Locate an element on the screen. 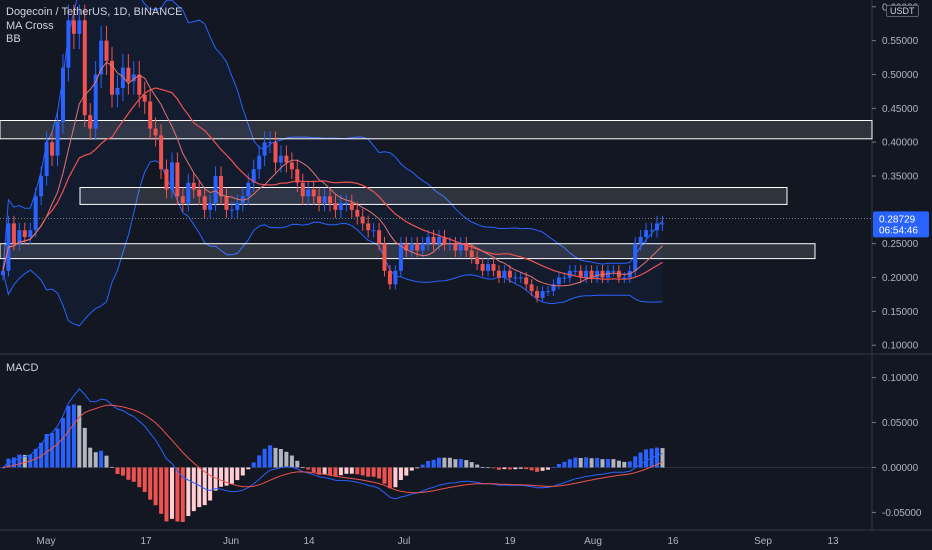  price-axis-label: 0.35000 is located at coordinates (900, 177).